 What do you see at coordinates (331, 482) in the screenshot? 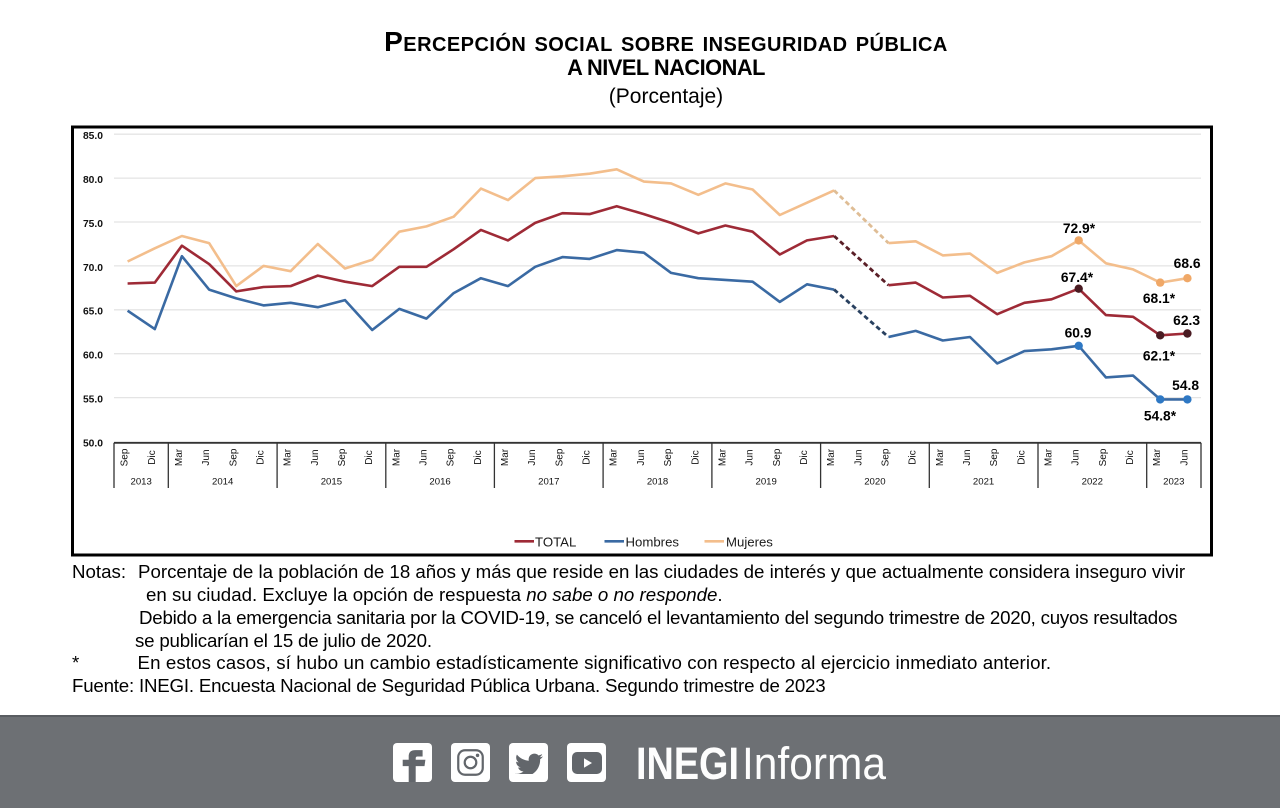
I see `svg-text: 2015` at bounding box center [331, 482].